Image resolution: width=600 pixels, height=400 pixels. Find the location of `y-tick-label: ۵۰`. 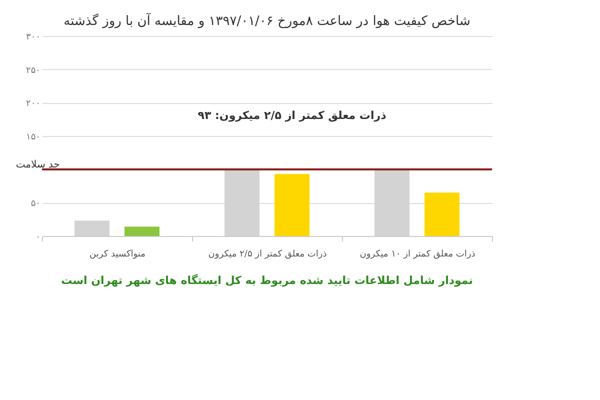

y-tick-label: ۵۰ is located at coordinates (35, 204).